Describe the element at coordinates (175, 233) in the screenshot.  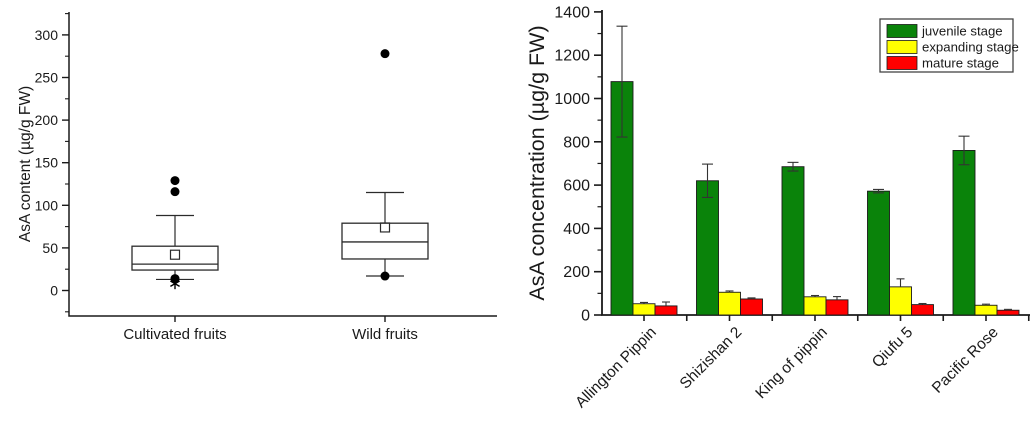
I see `box-group-cultivated` at that location.